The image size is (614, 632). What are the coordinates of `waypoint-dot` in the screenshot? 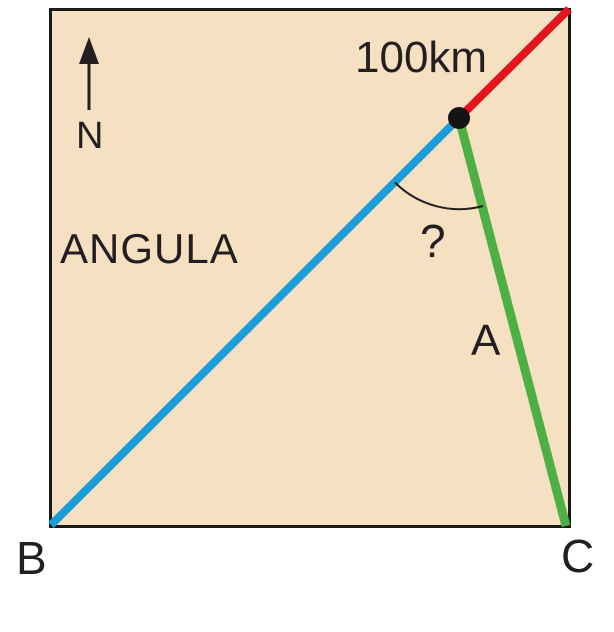 It's located at (459, 118).